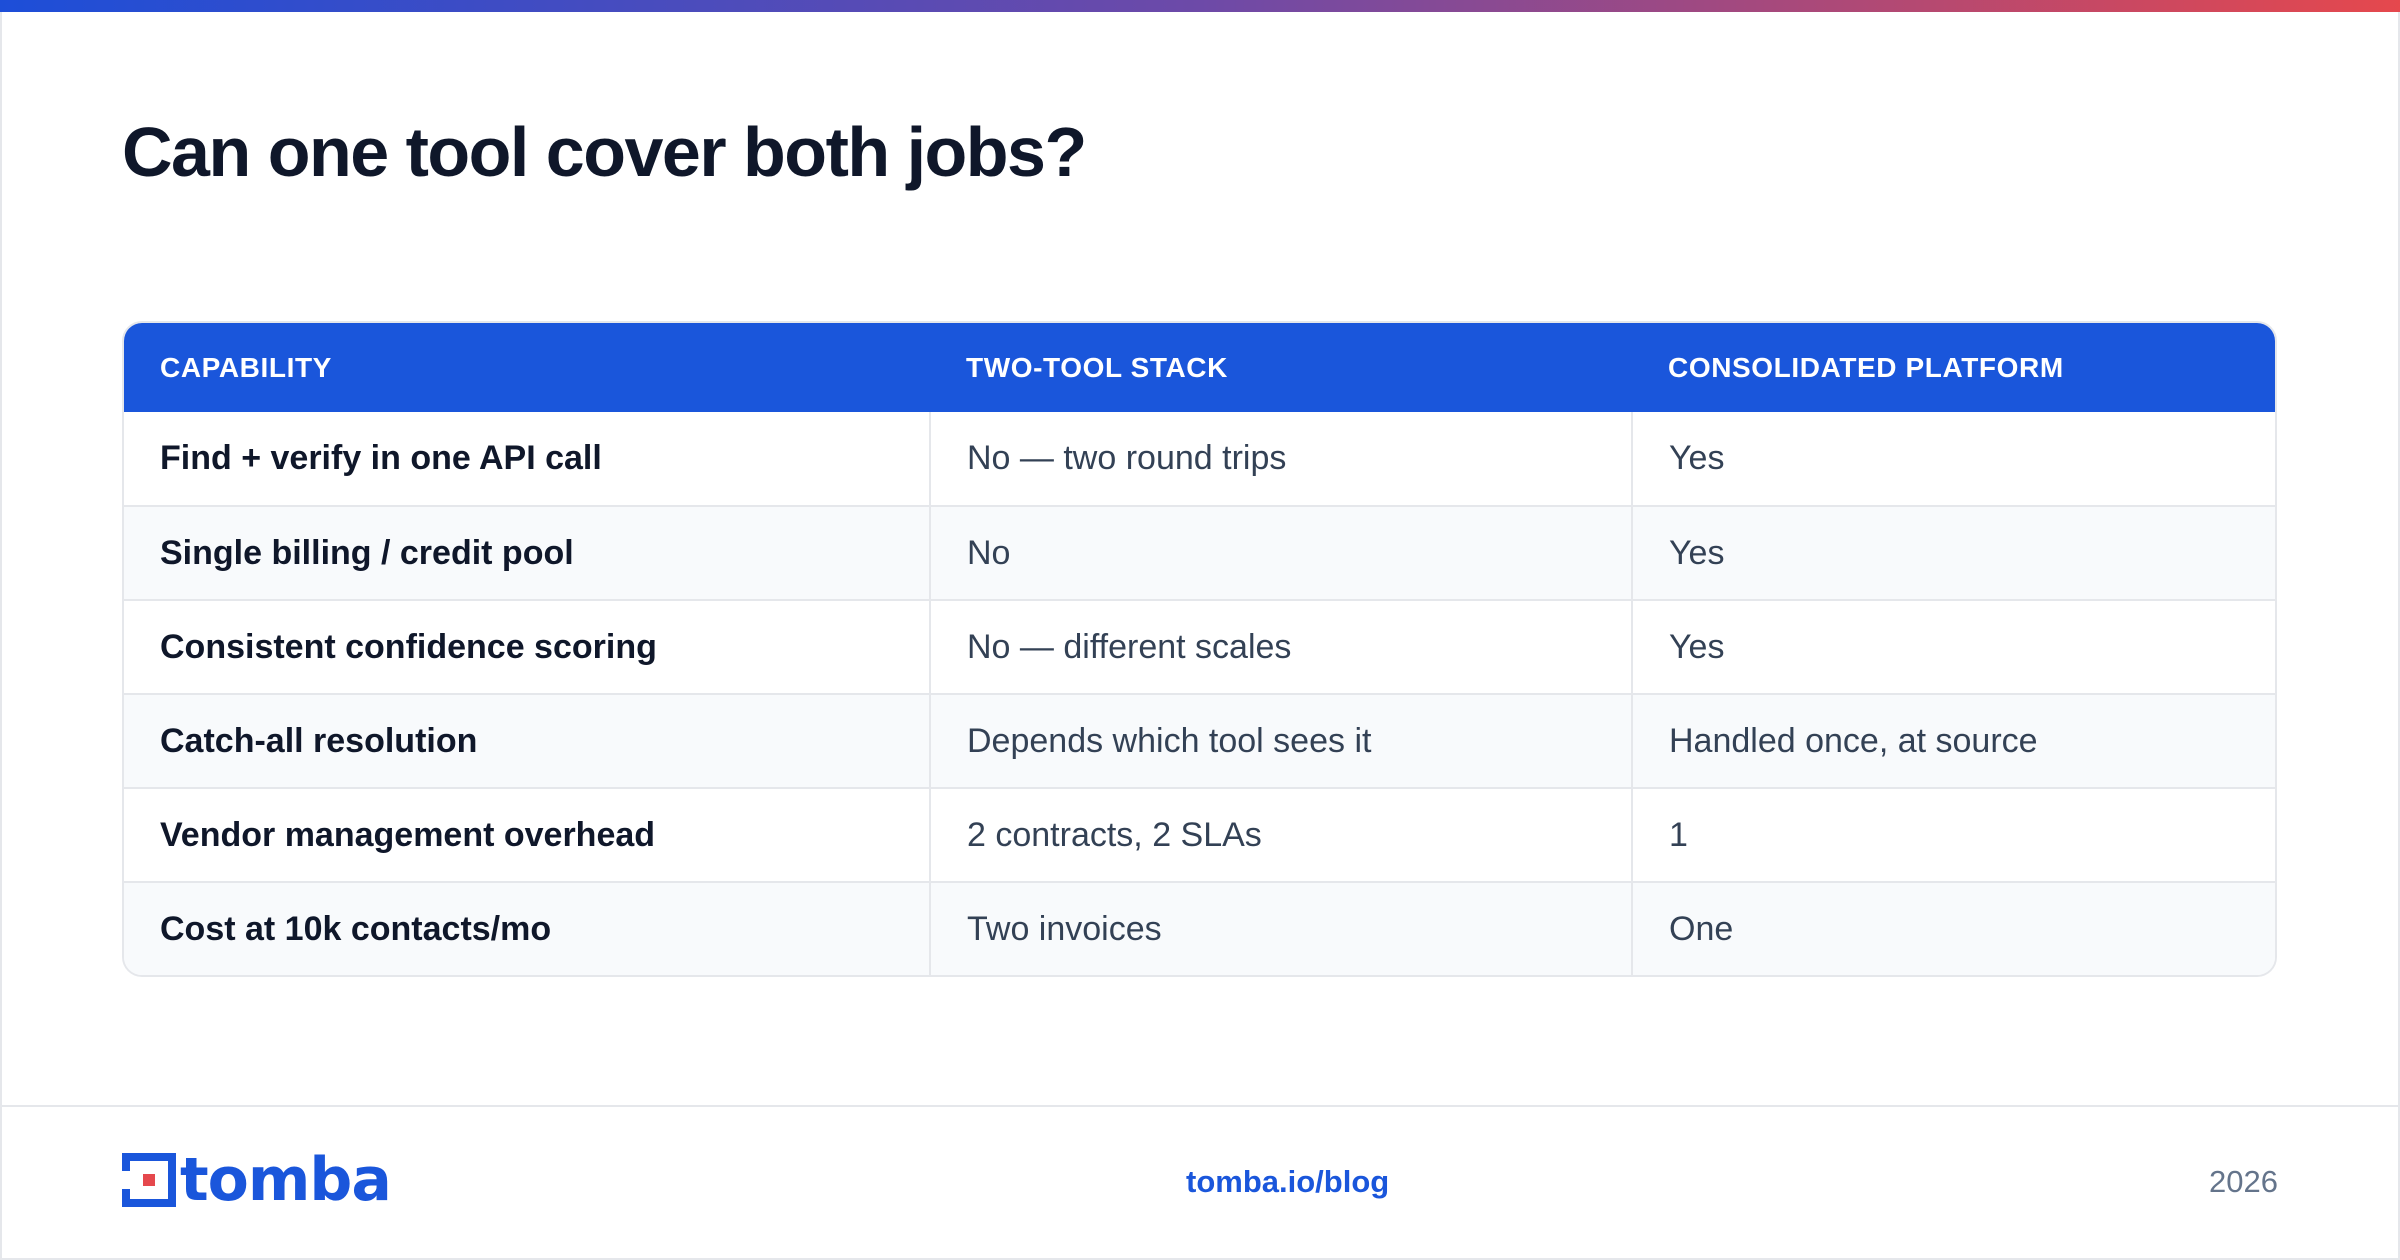  What do you see at coordinates (527, 740) in the screenshot?
I see `cell-capability: Catch-all resolution` at bounding box center [527, 740].